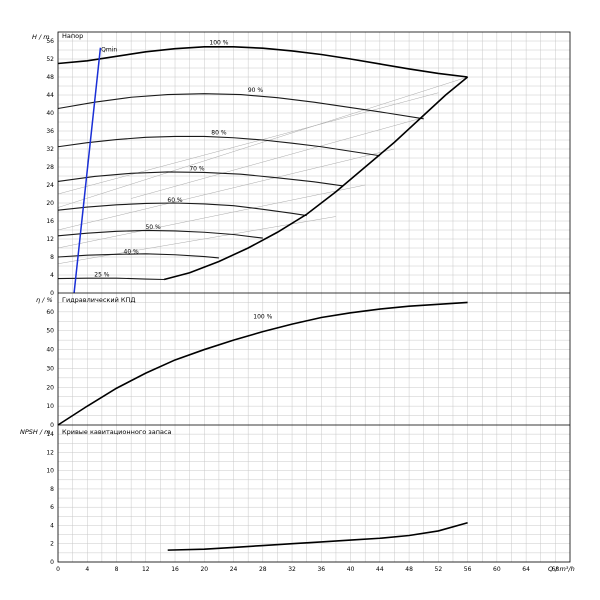 The height and width of the screenshot is (600, 600). What do you see at coordinates (153, 227) in the screenshot?
I see `head-curve-label: 50 %` at bounding box center [153, 227].